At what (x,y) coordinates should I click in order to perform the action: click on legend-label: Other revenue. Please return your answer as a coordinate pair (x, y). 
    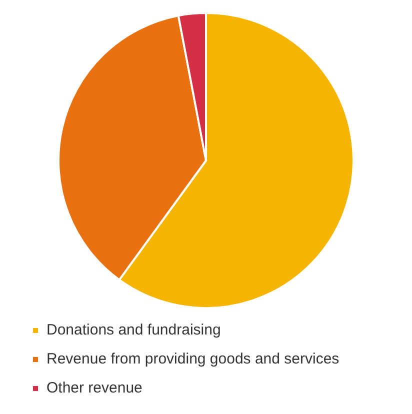
    Looking at the image, I should click on (94, 388).